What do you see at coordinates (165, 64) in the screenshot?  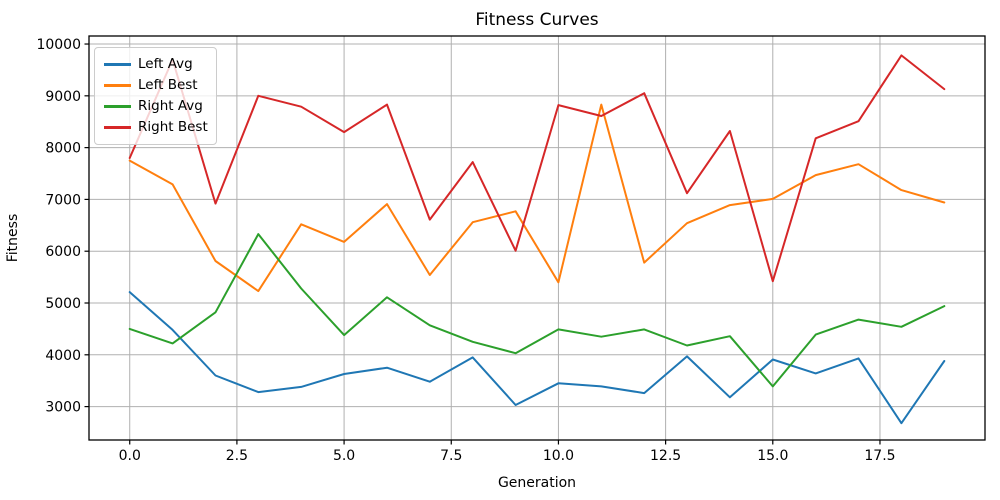 I see `legend-label: Left Avg` at bounding box center [165, 64].